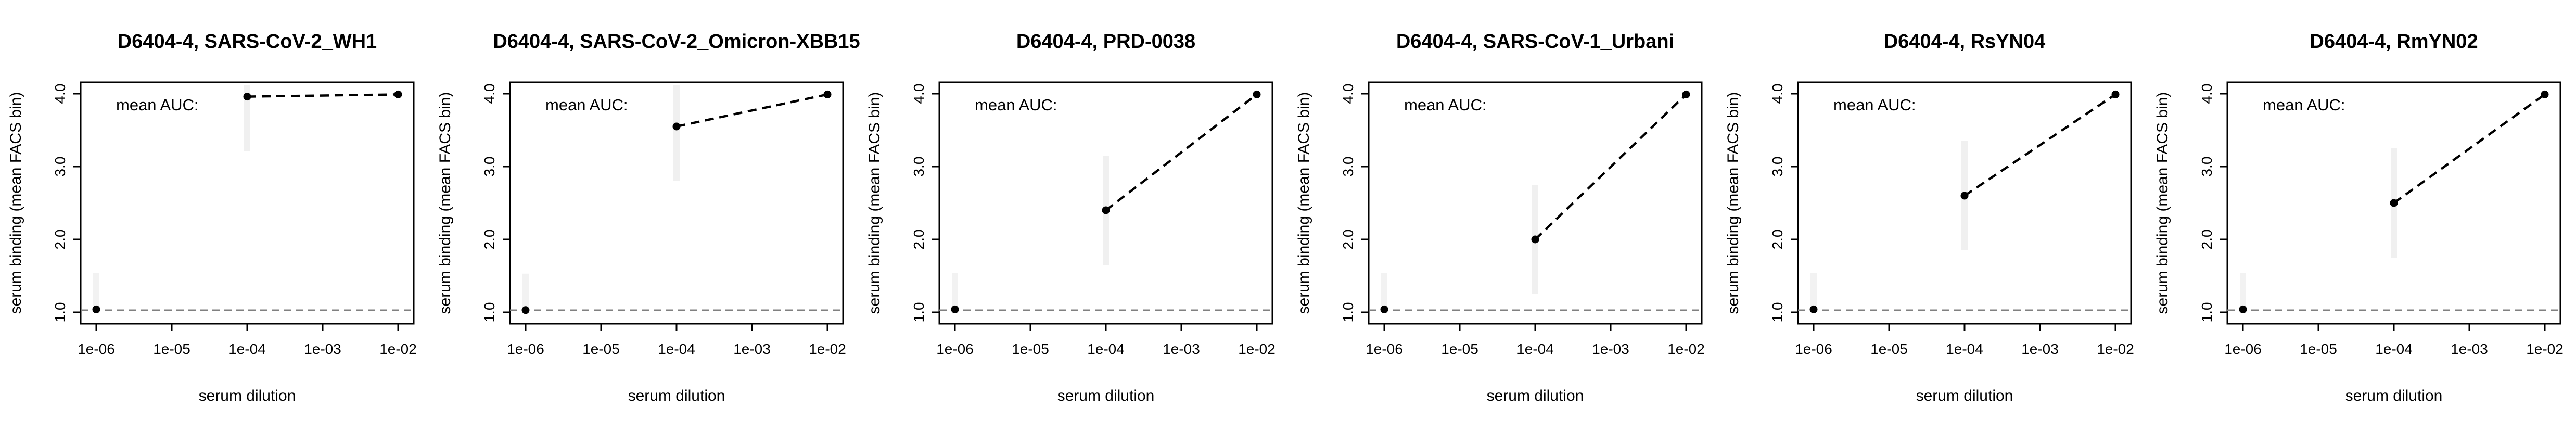  What do you see at coordinates (1105, 42) in the screenshot?
I see `chart-title: D6404-4, PRD-0038` at bounding box center [1105, 42].